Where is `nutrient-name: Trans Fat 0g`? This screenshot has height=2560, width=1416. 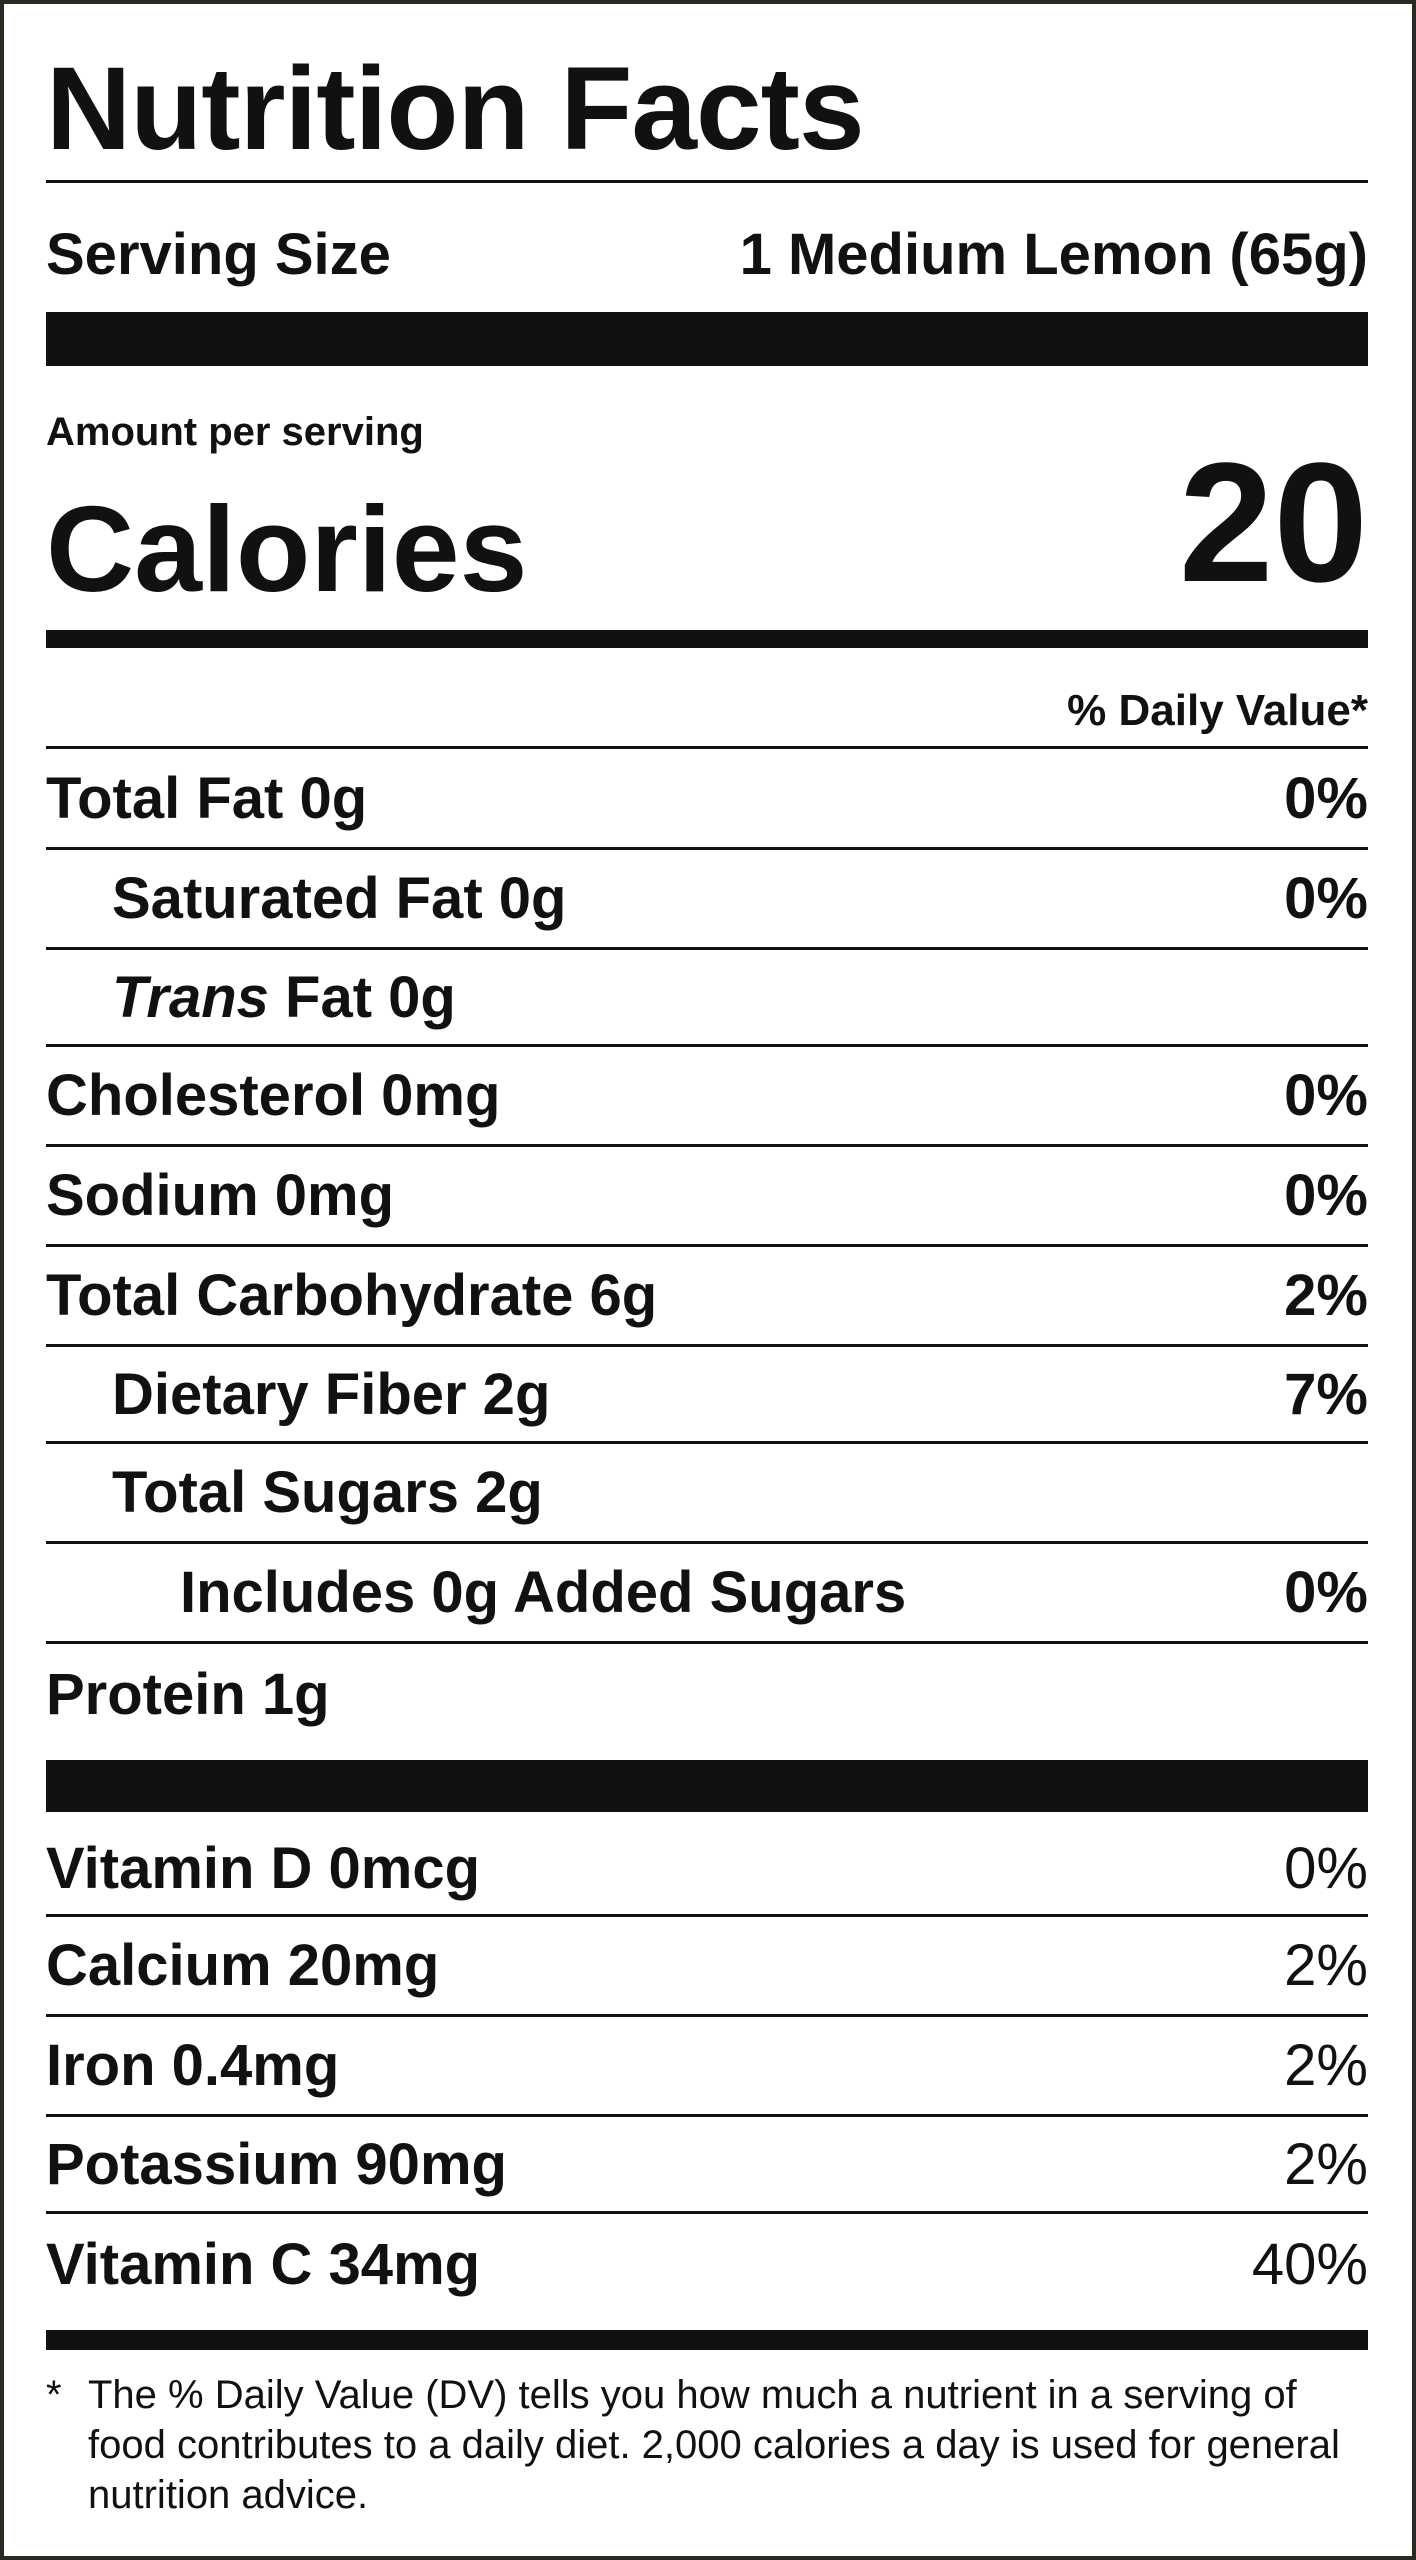
nutrient-name: Trans Fat 0g is located at coordinates (251, 997).